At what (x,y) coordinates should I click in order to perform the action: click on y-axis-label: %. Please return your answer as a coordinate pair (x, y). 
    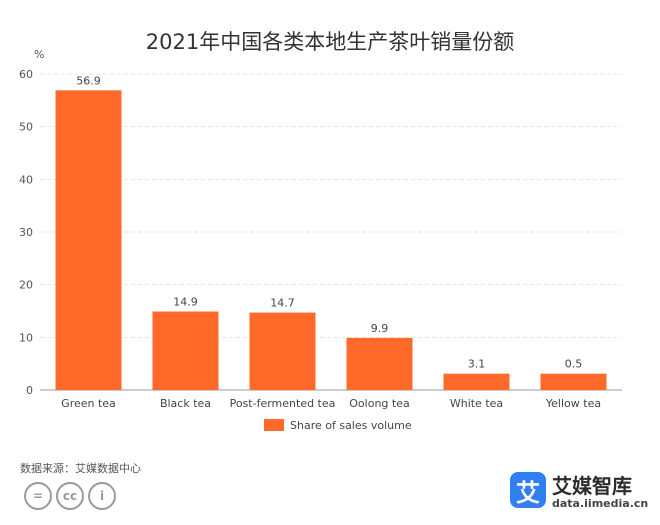
    Looking at the image, I should click on (39, 54).